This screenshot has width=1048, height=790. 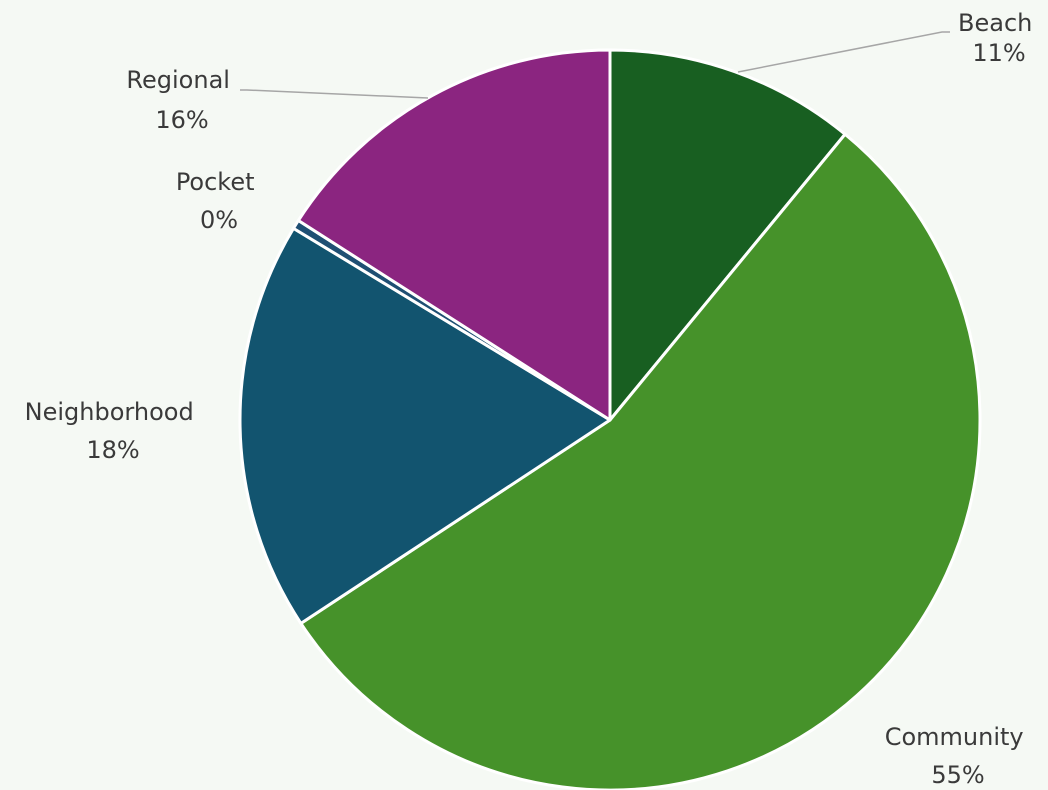 I want to click on label-beach: Beach 11%, so click(x=999, y=38).